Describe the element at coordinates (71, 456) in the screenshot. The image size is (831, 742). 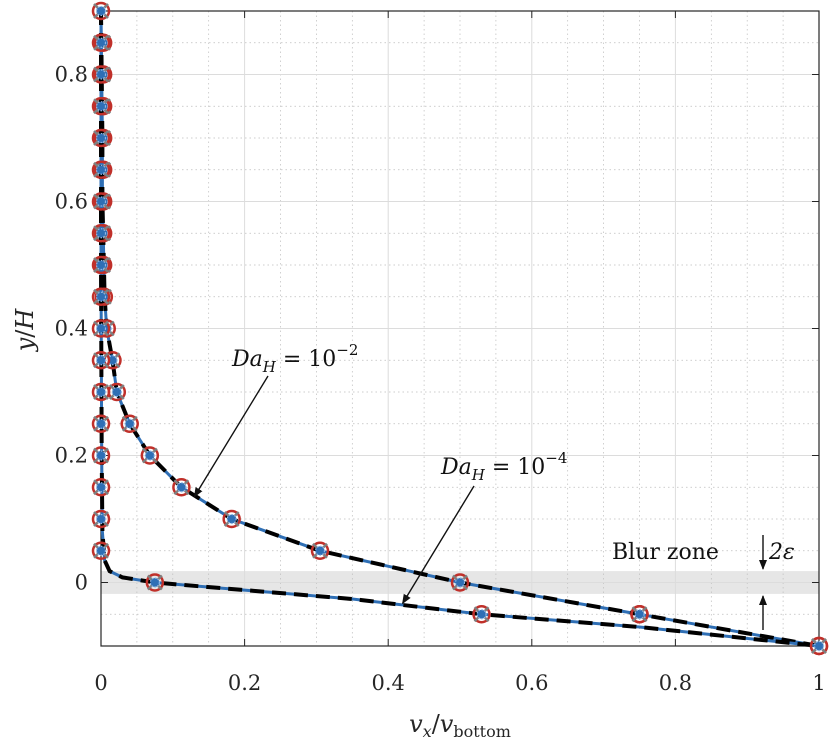
I see `y-tick-label: 0.2` at that location.